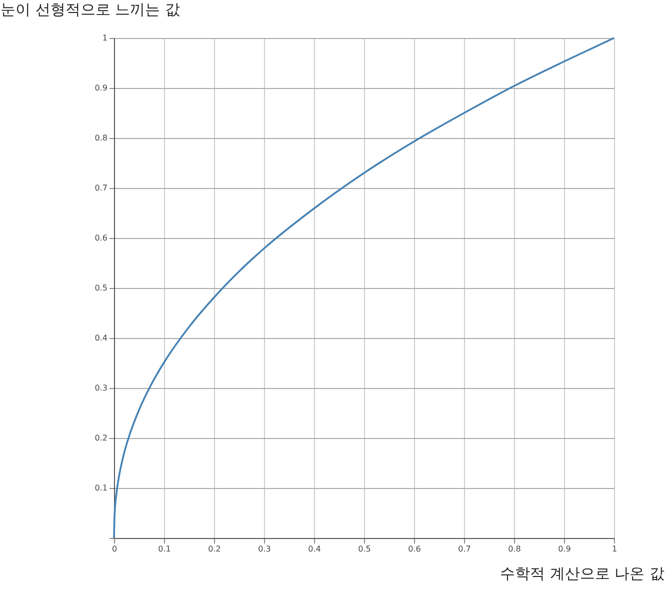 The height and width of the screenshot is (595, 670). I want to click on x-tick-label: 0.2, so click(214, 549).